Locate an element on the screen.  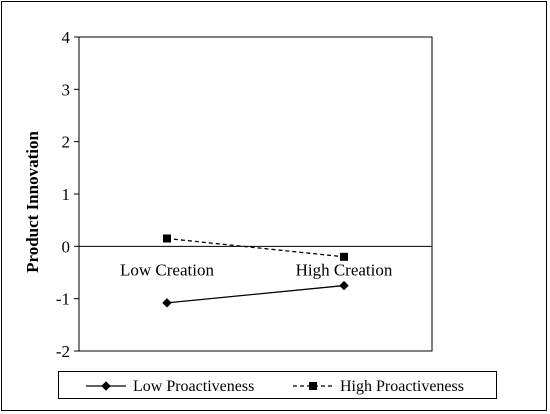
legend-item-0: Low Proactiveness is located at coordinates (170, 386).